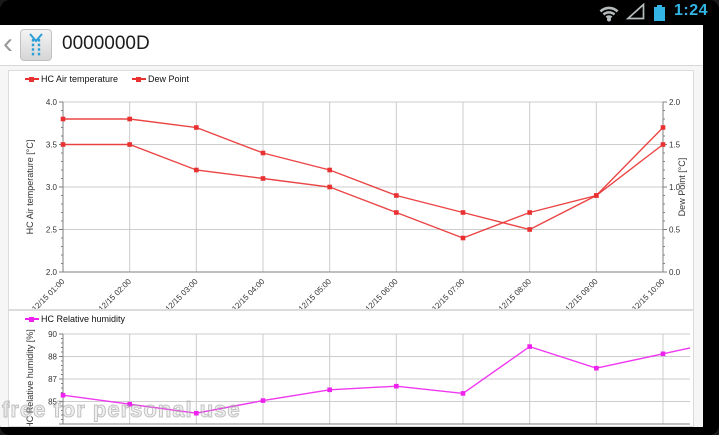  What do you see at coordinates (181, 293) in the screenshot?
I see `x-tick-label: 12/15 03:00` at bounding box center [181, 293].